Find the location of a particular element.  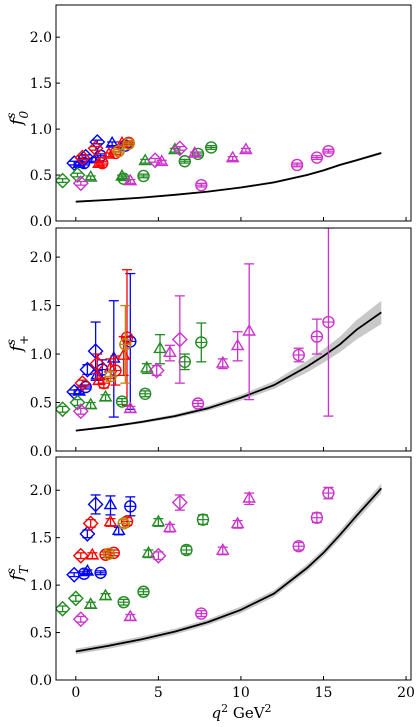

y-tick-label: 1.0 is located at coordinates (41, 130).